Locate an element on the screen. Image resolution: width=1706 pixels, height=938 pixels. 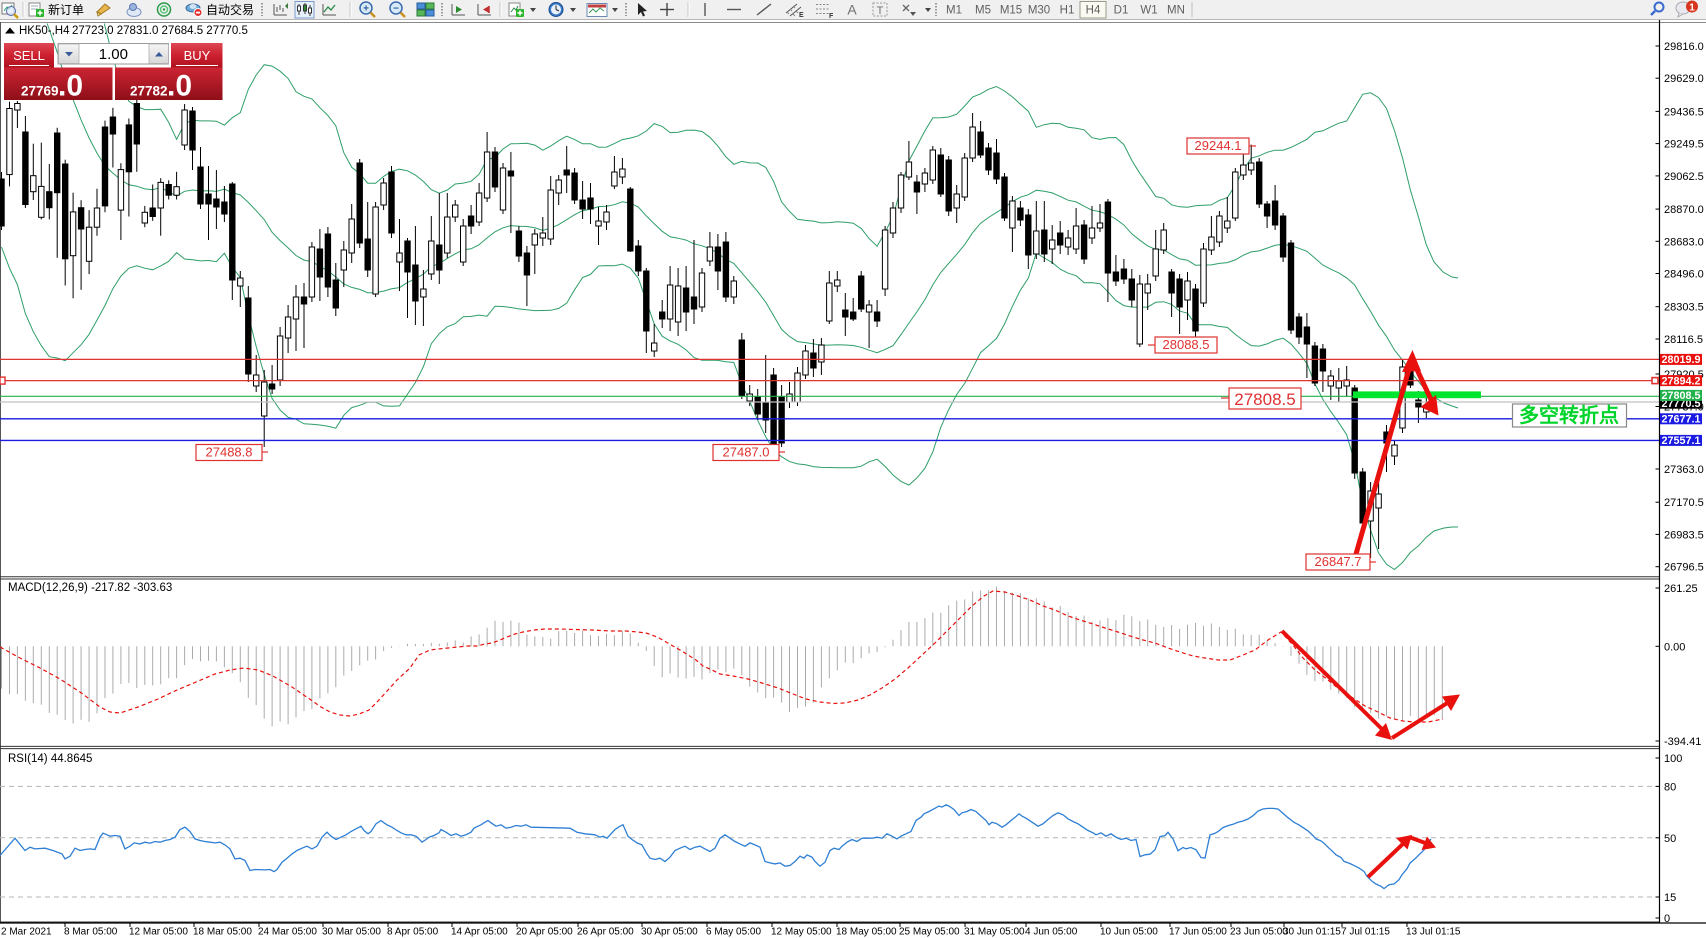
svg-text: 80 is located at coordinates (1670, 787).